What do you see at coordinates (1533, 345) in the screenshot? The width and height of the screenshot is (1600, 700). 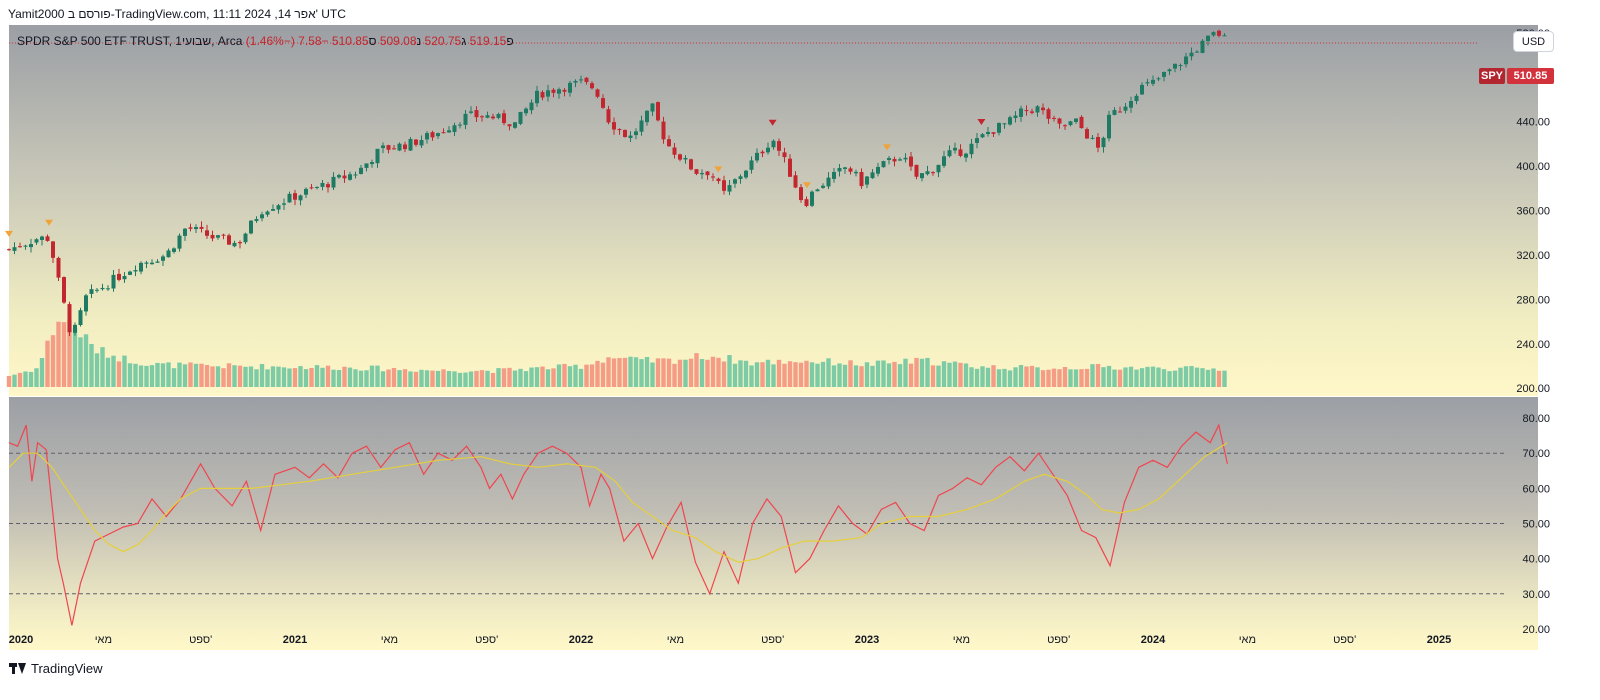 I see `price-axis-label: 240.00` at bounding box center [1533, 345].